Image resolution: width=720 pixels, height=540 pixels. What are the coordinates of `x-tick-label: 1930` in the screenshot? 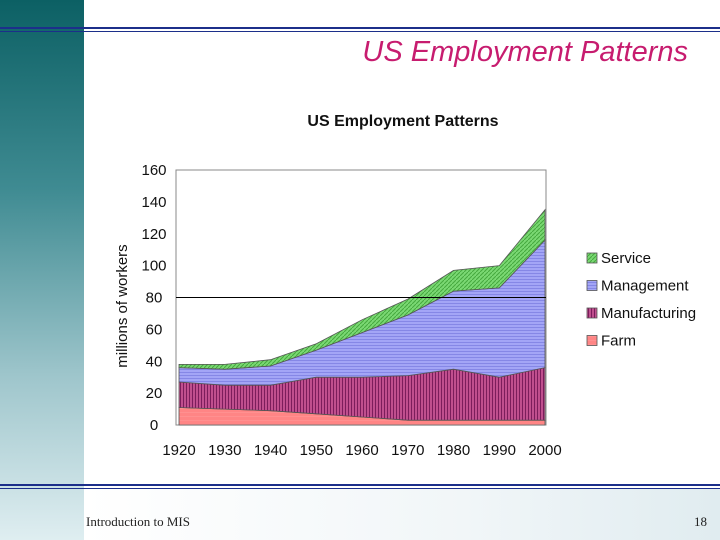 It's located at (224, 450).